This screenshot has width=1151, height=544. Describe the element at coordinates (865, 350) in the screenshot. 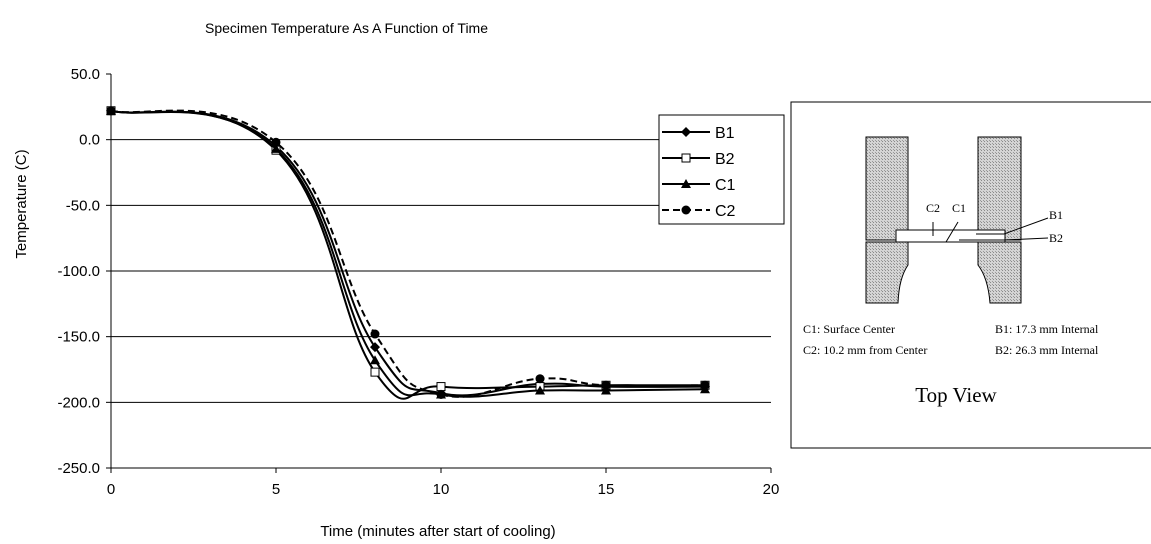

I see `legend-c2-text: C2: 10.2 mm from Center` at that location.